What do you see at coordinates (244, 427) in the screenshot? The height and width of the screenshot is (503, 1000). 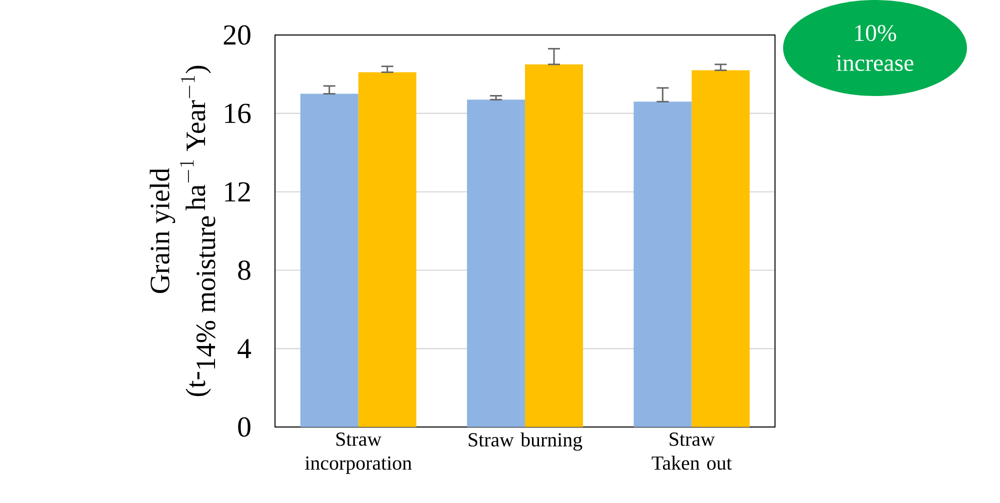 I see `y-tick-label: 0` at bounding box center [244, 427].